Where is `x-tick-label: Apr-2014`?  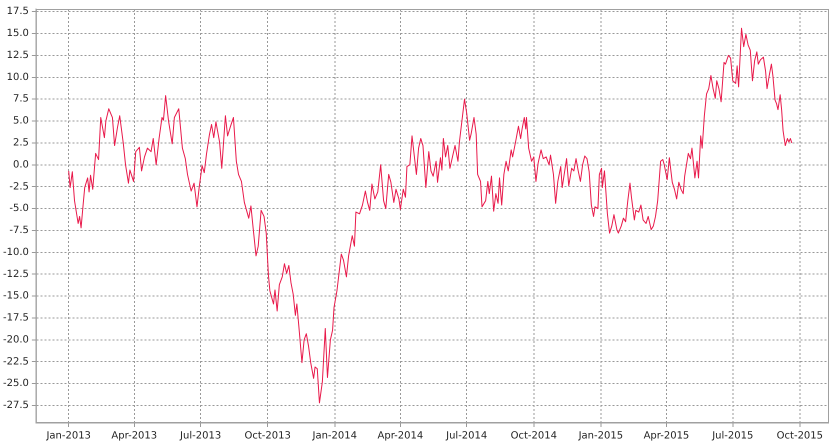
x-tick-label: Apr-2014 is located at coordinates (401, 436).